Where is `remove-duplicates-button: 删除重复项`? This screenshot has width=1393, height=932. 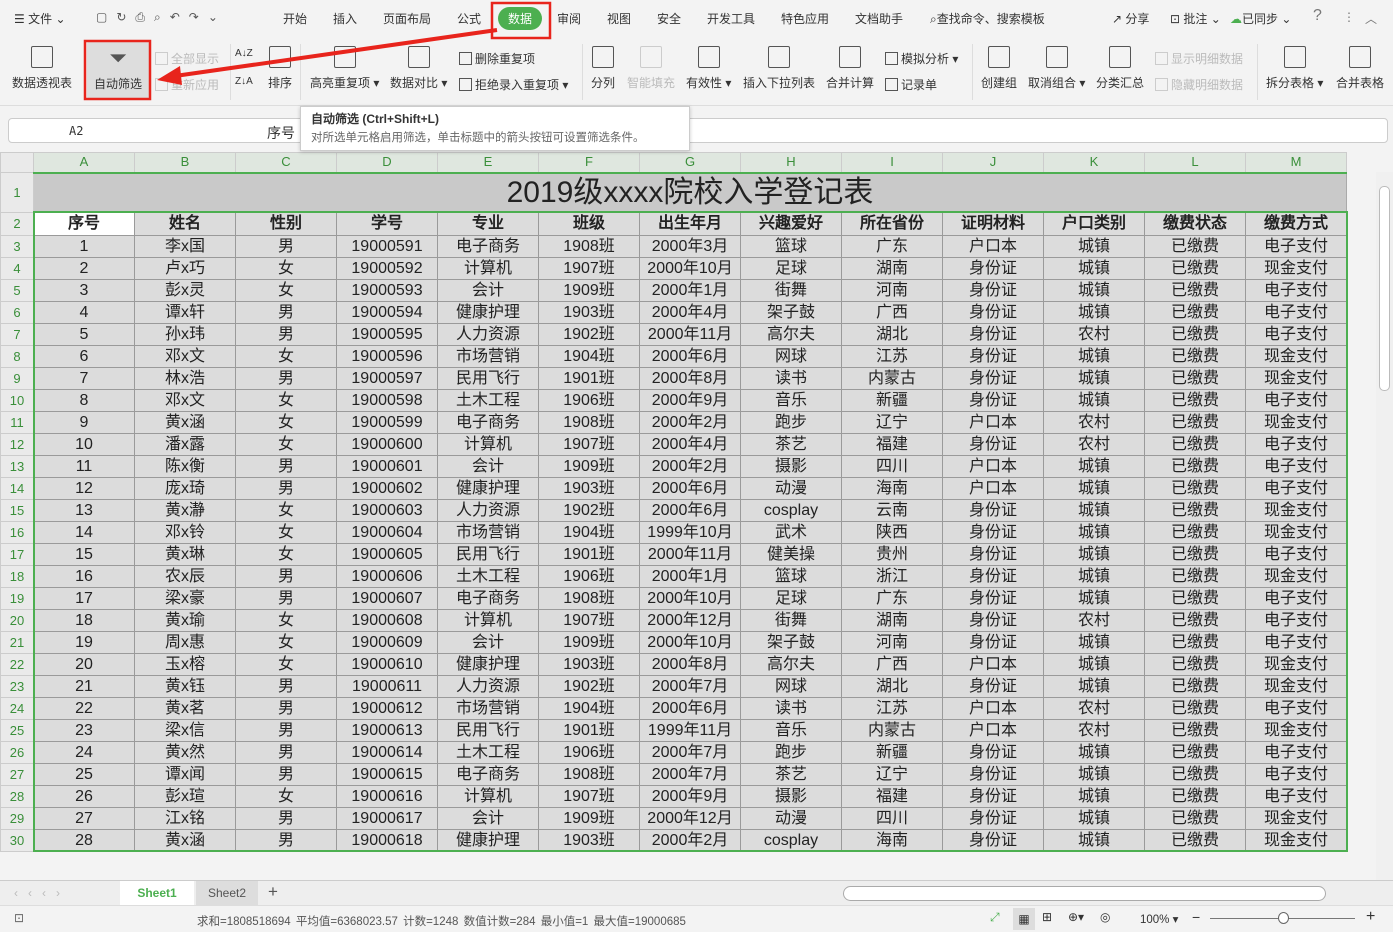
remove-duplicates-button: 删除重复项 is located at coordinates (497, 58).